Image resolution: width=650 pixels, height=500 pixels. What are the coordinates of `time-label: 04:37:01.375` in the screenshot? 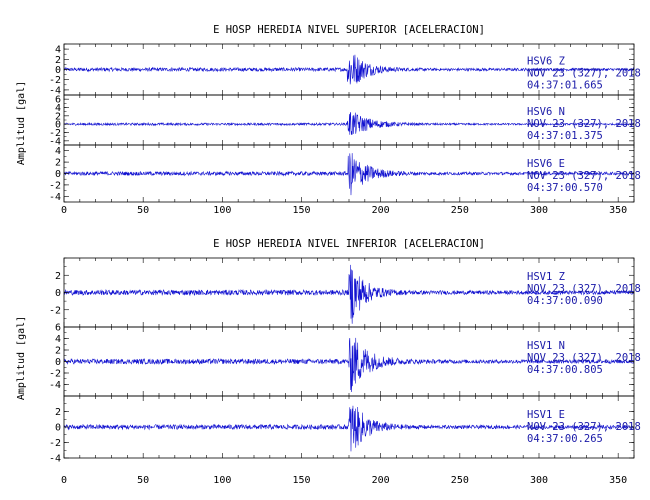 It's located at (565, 136).